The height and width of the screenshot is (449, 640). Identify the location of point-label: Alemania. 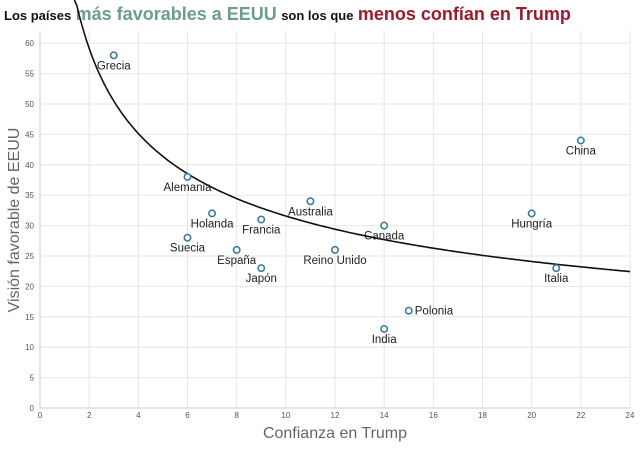
(188, 188).